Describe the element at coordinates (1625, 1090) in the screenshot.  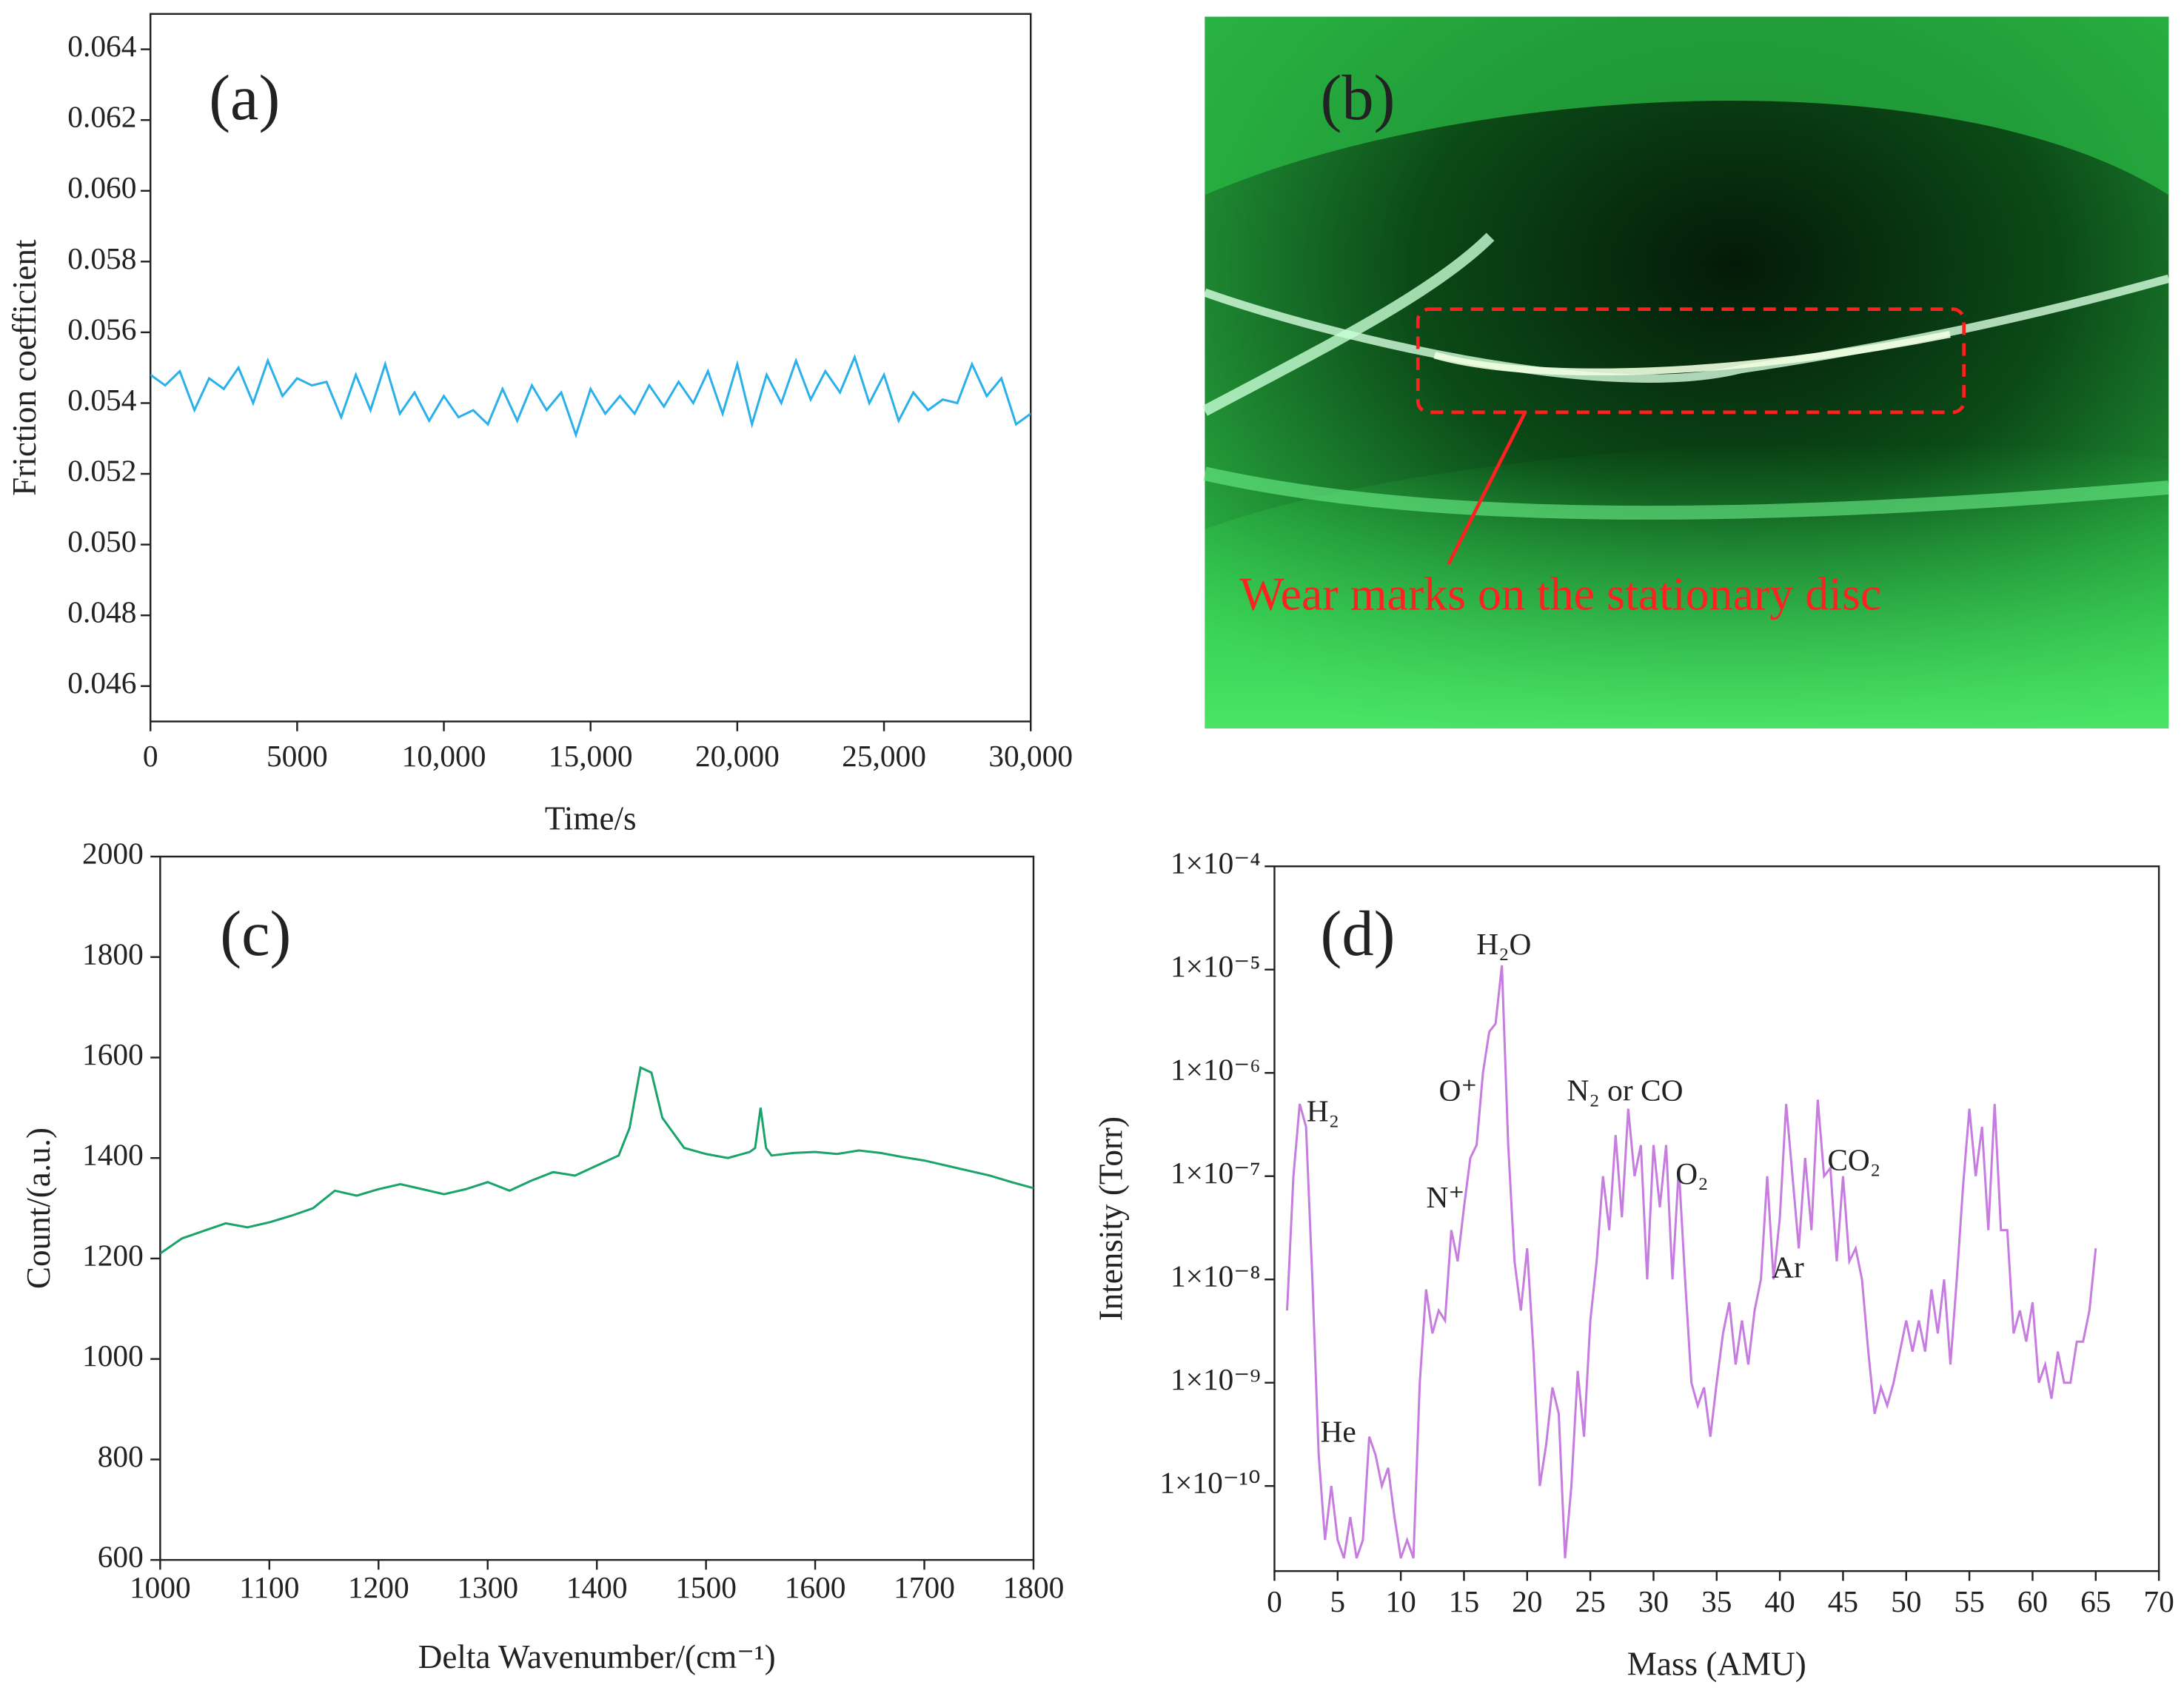
I see `peak-annotation: N₂ or CO` at that location.